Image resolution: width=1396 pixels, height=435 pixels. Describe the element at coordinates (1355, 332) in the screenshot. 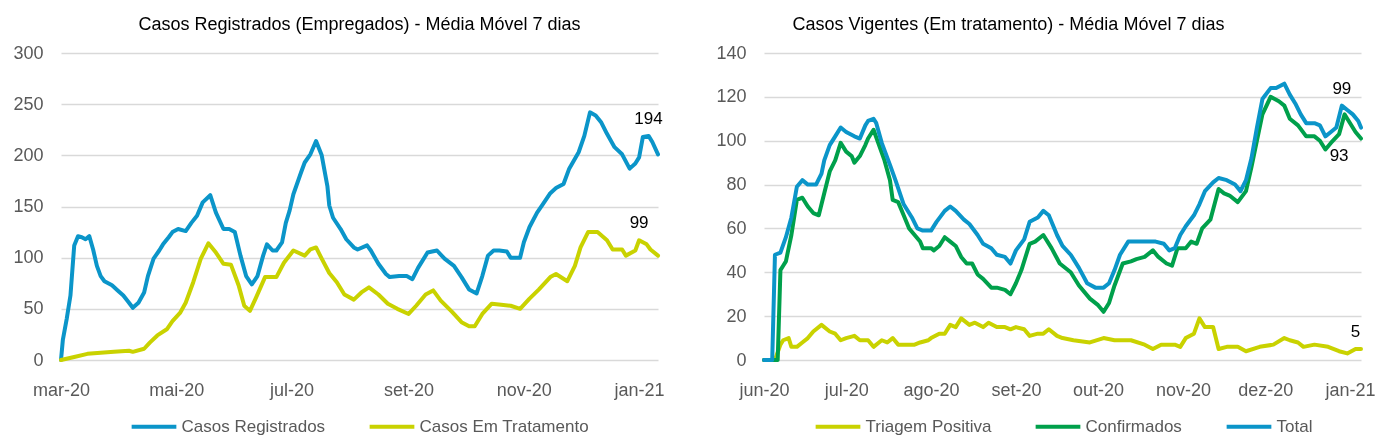

I see `annotation: 5` at that location.